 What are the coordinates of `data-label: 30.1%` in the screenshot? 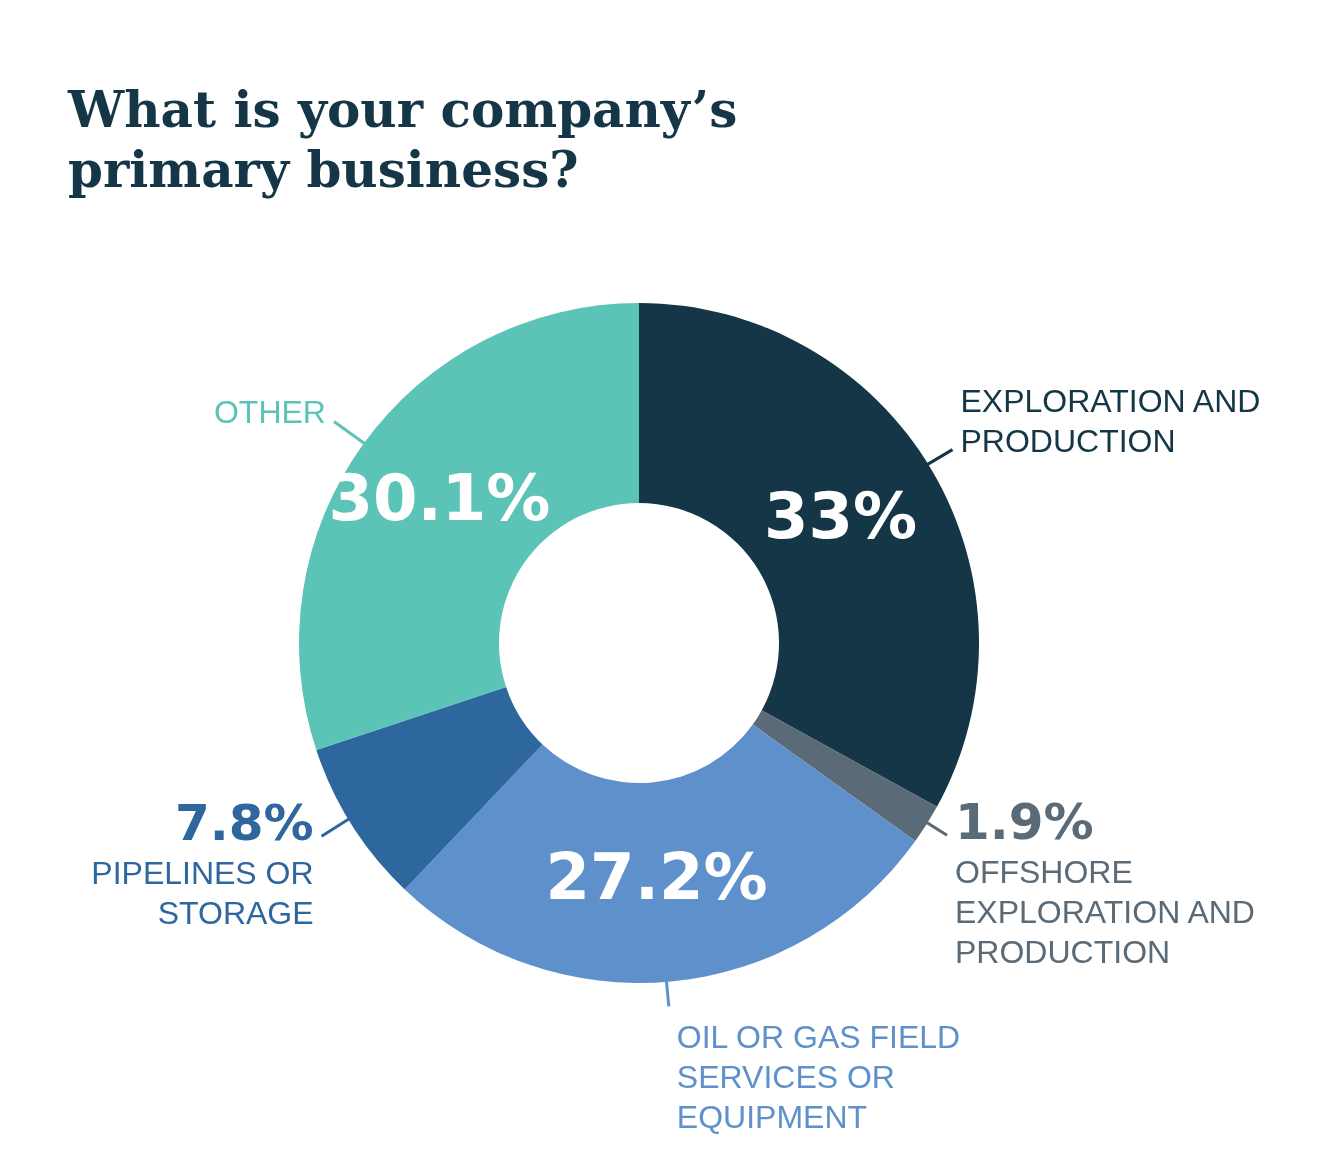 It's located at (439, 497).